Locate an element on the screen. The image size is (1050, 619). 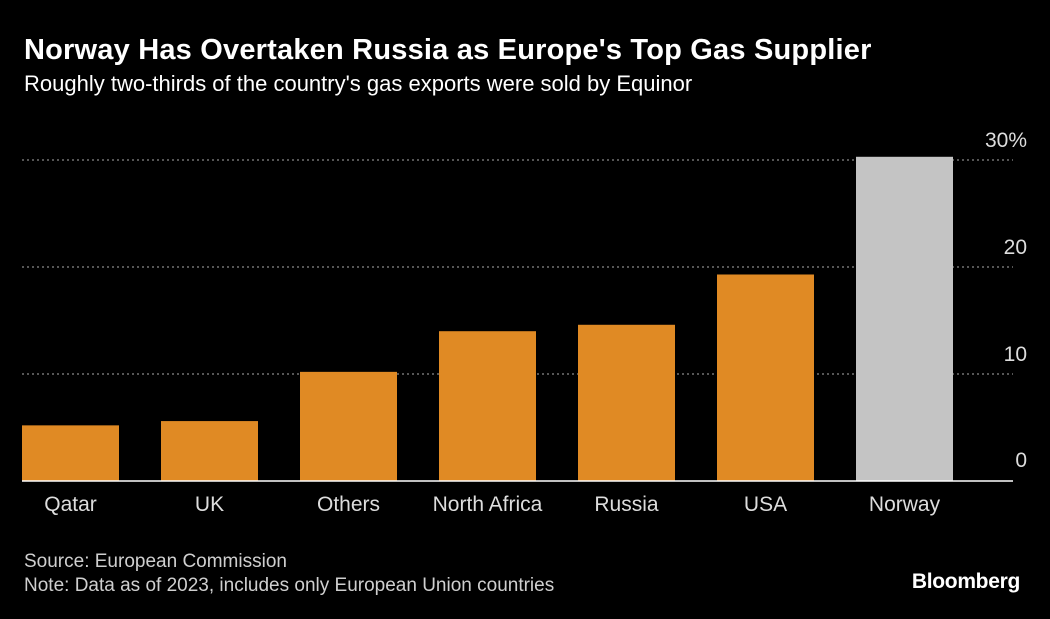
bar-uk is located at coordinates (209, 451).